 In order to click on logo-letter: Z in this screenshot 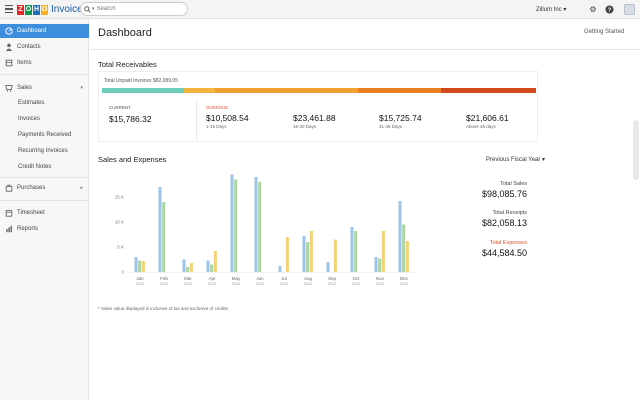, I will do `click(20, 9)`.